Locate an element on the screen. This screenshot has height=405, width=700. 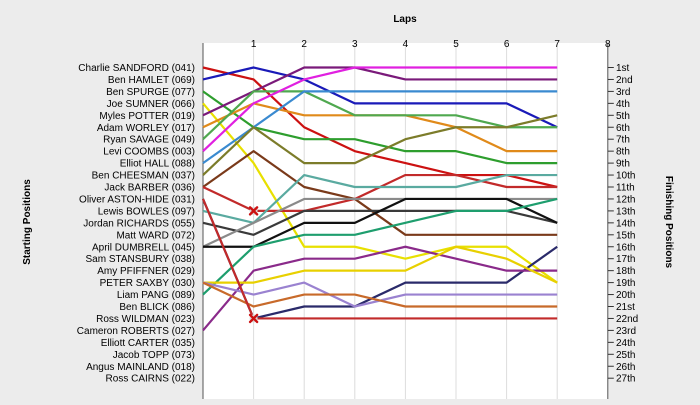
finishing-position-label: 23rd is located at coordinates (626, 331).